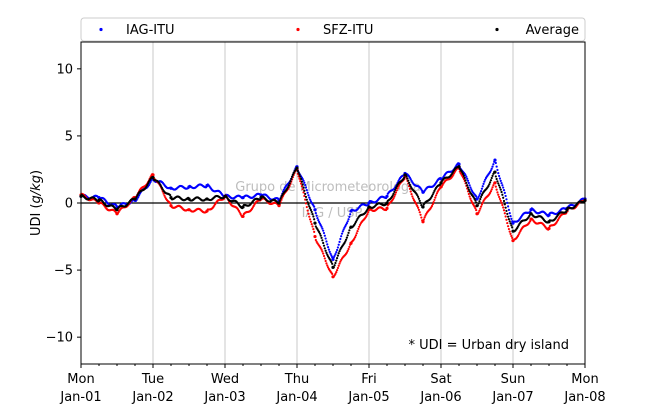  Describe the element at coordinates (150, 30) in the screenshot. I see `legend-label: IAG-ITU` at that location.